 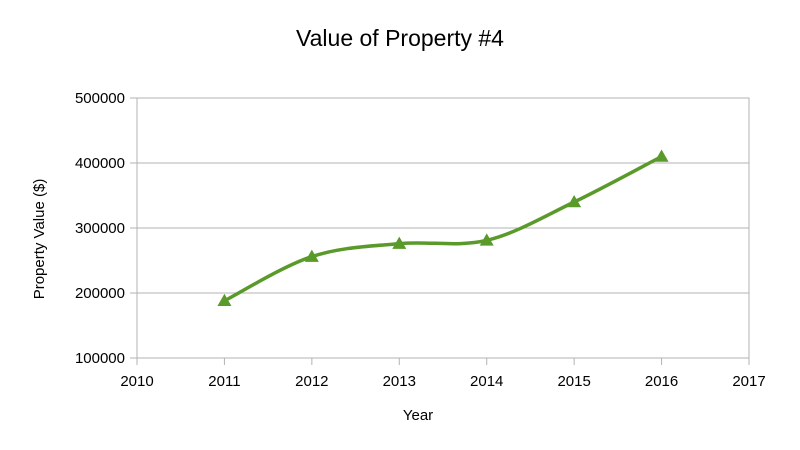 What do you see at coordinates (311, 381) in the screenshot?
I see `x-tick-label: 2012` at bounding box center [311, 381].